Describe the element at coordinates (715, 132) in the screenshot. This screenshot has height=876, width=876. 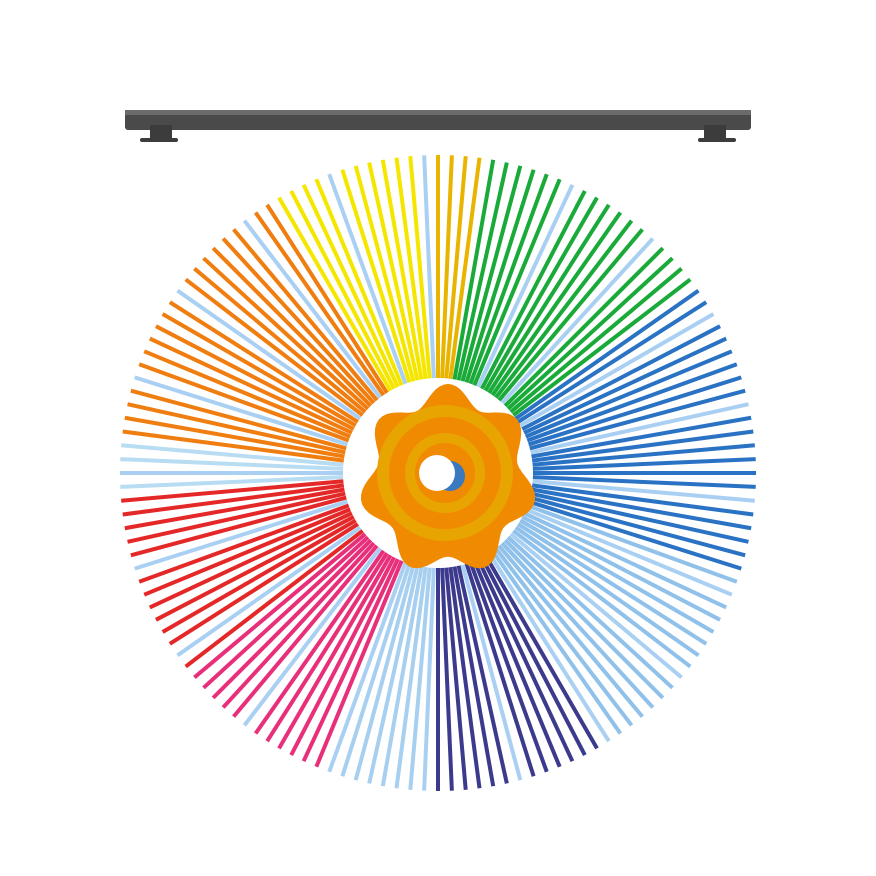
I see `right-bracket` at that location.